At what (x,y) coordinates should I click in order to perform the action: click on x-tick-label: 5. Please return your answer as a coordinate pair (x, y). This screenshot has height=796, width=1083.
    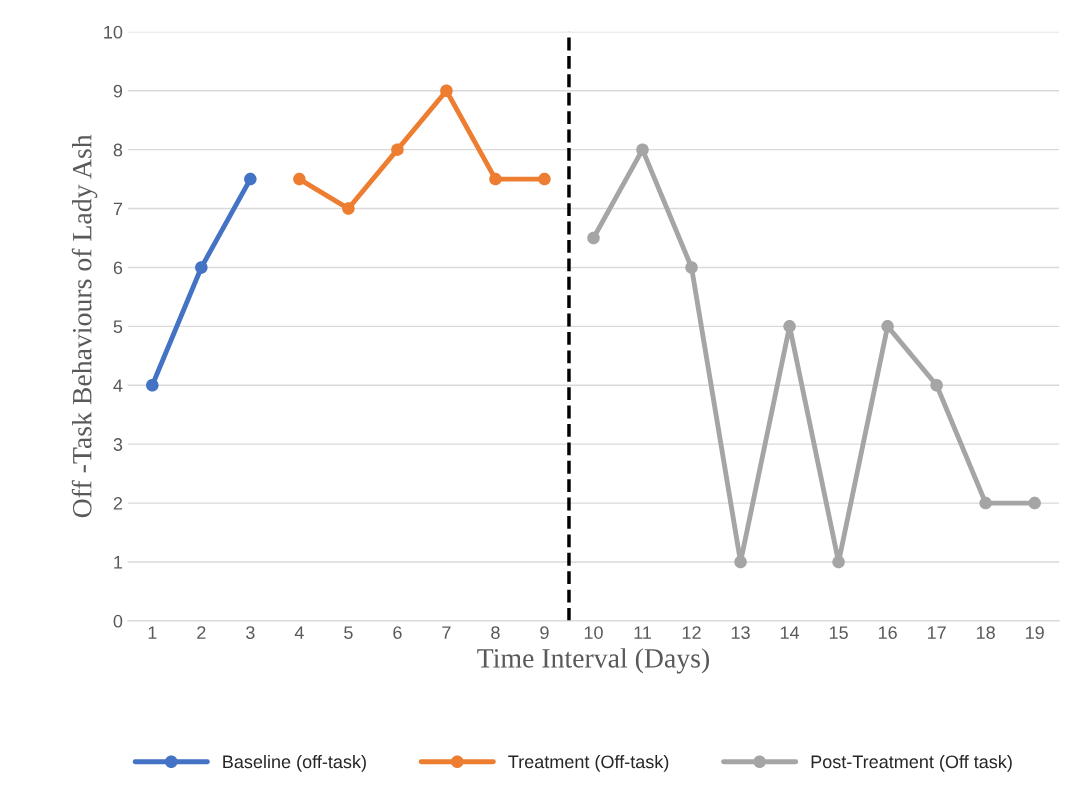
    Looking at the image, I should click on (348, 632).